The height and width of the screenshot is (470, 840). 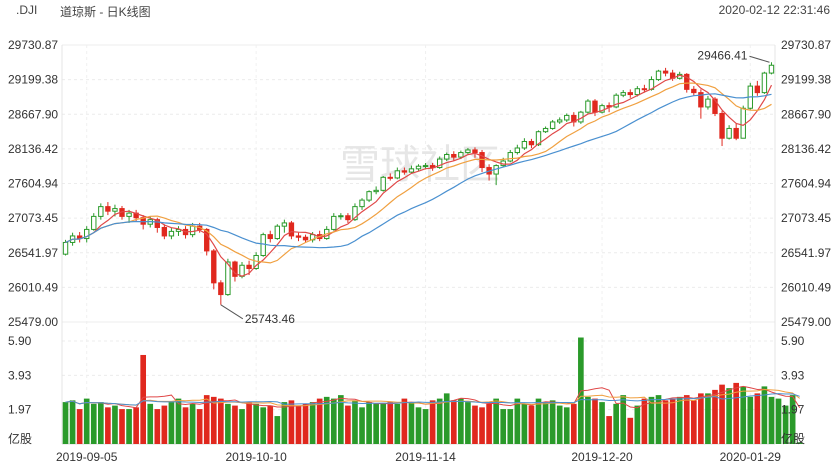 I want to click on y-tick-label-right: 27604.94, so click(x=806, y=184).